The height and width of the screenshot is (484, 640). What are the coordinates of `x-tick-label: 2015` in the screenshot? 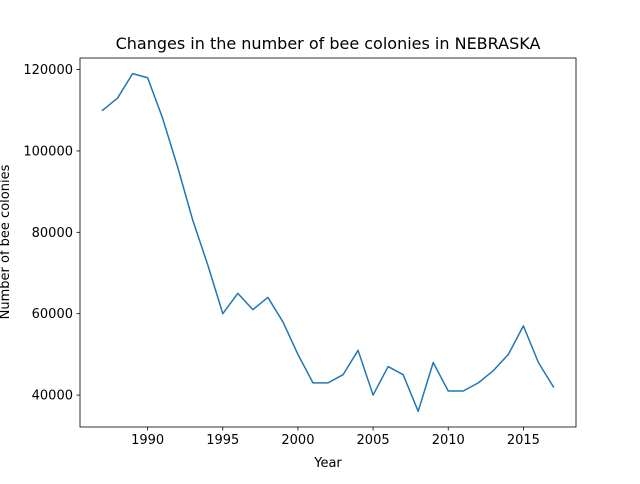 It's located at (523, 440).